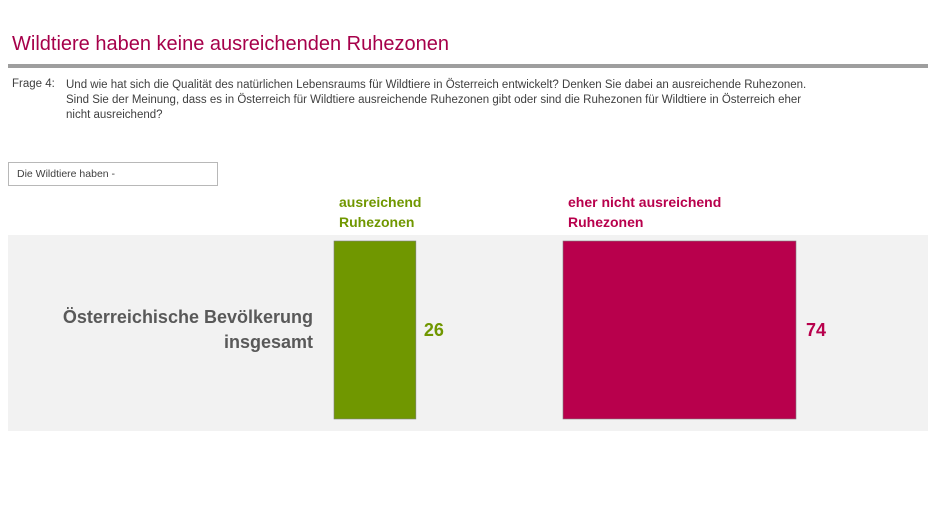 This screenshot has height=508, width=945. I want to click on question-label: Frage 4:, so click(33, 84).